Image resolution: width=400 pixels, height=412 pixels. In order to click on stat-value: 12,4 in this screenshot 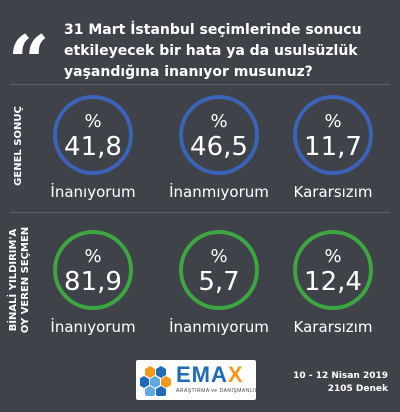, I will do `click(333, 282)`.